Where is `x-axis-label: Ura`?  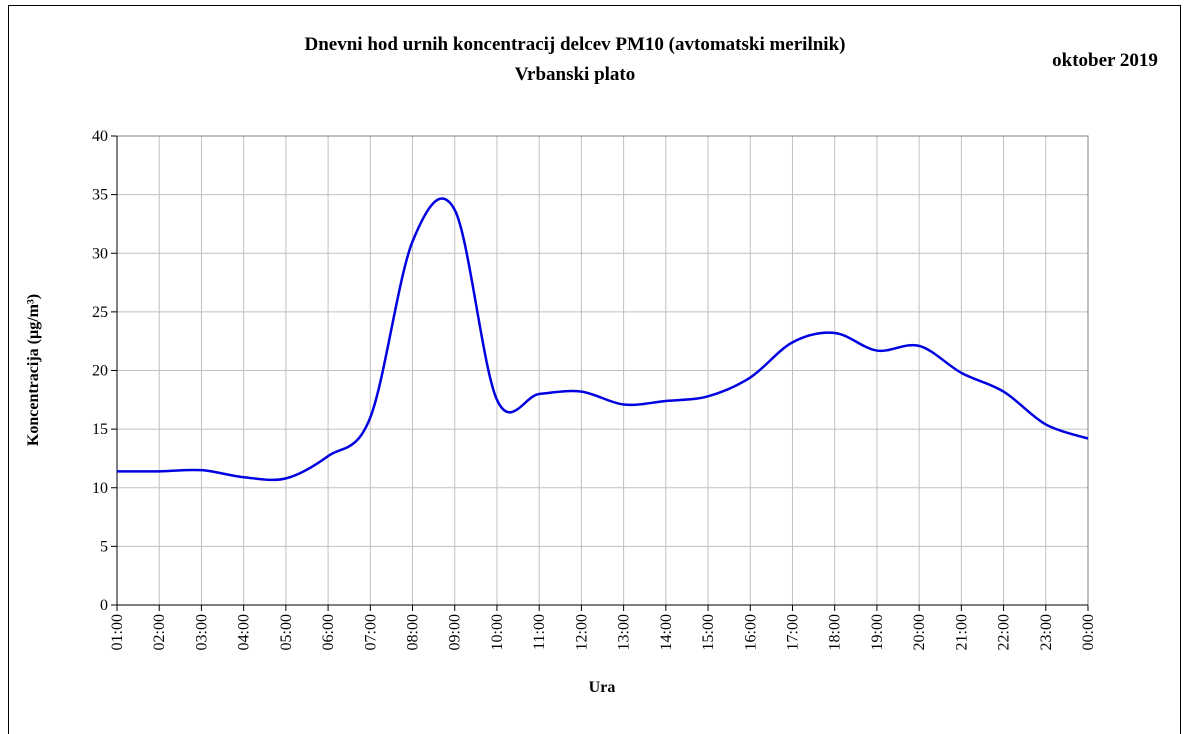 x-axis-label: Ura is located at coordinates (602, 687).